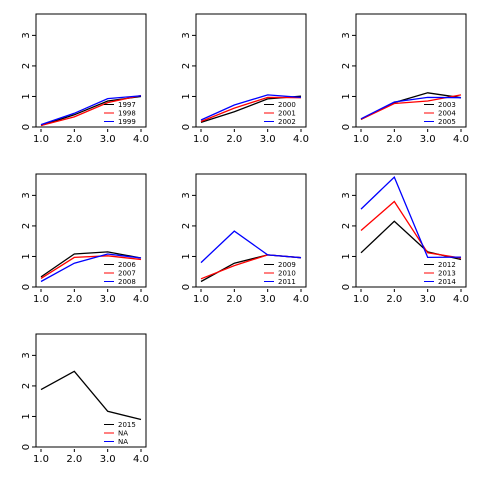 The image size is (480, 480). I want to click on legend-label: 2002, so click(287, 122).